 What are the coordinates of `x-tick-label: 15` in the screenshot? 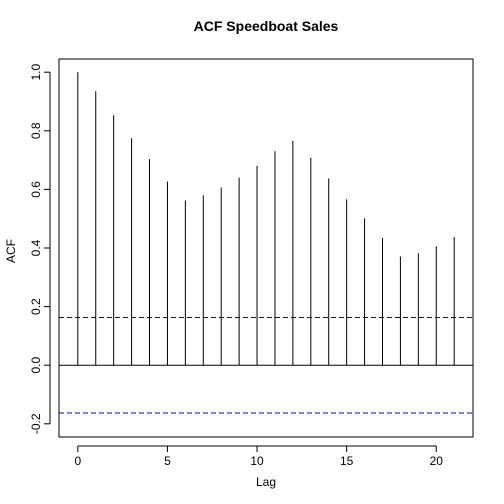 It's located at (347, 461).